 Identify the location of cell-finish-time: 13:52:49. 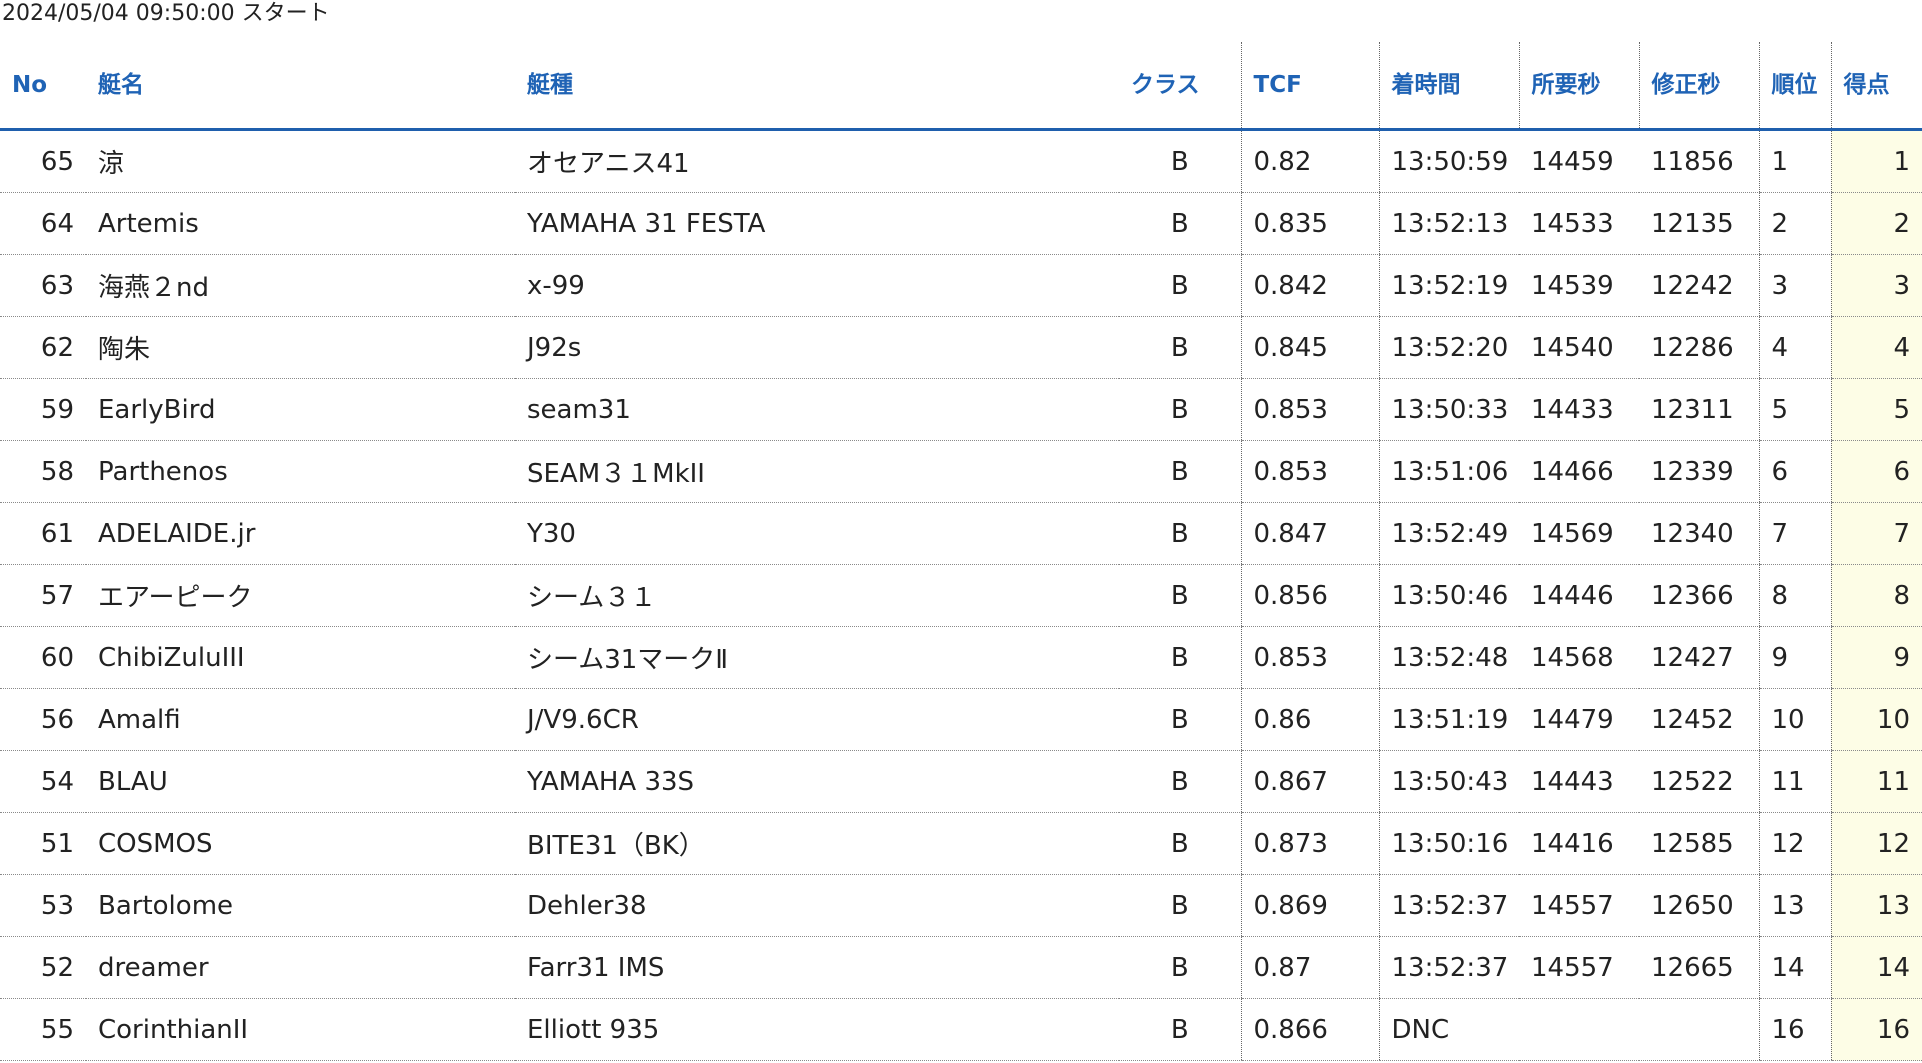
(1448, 533).